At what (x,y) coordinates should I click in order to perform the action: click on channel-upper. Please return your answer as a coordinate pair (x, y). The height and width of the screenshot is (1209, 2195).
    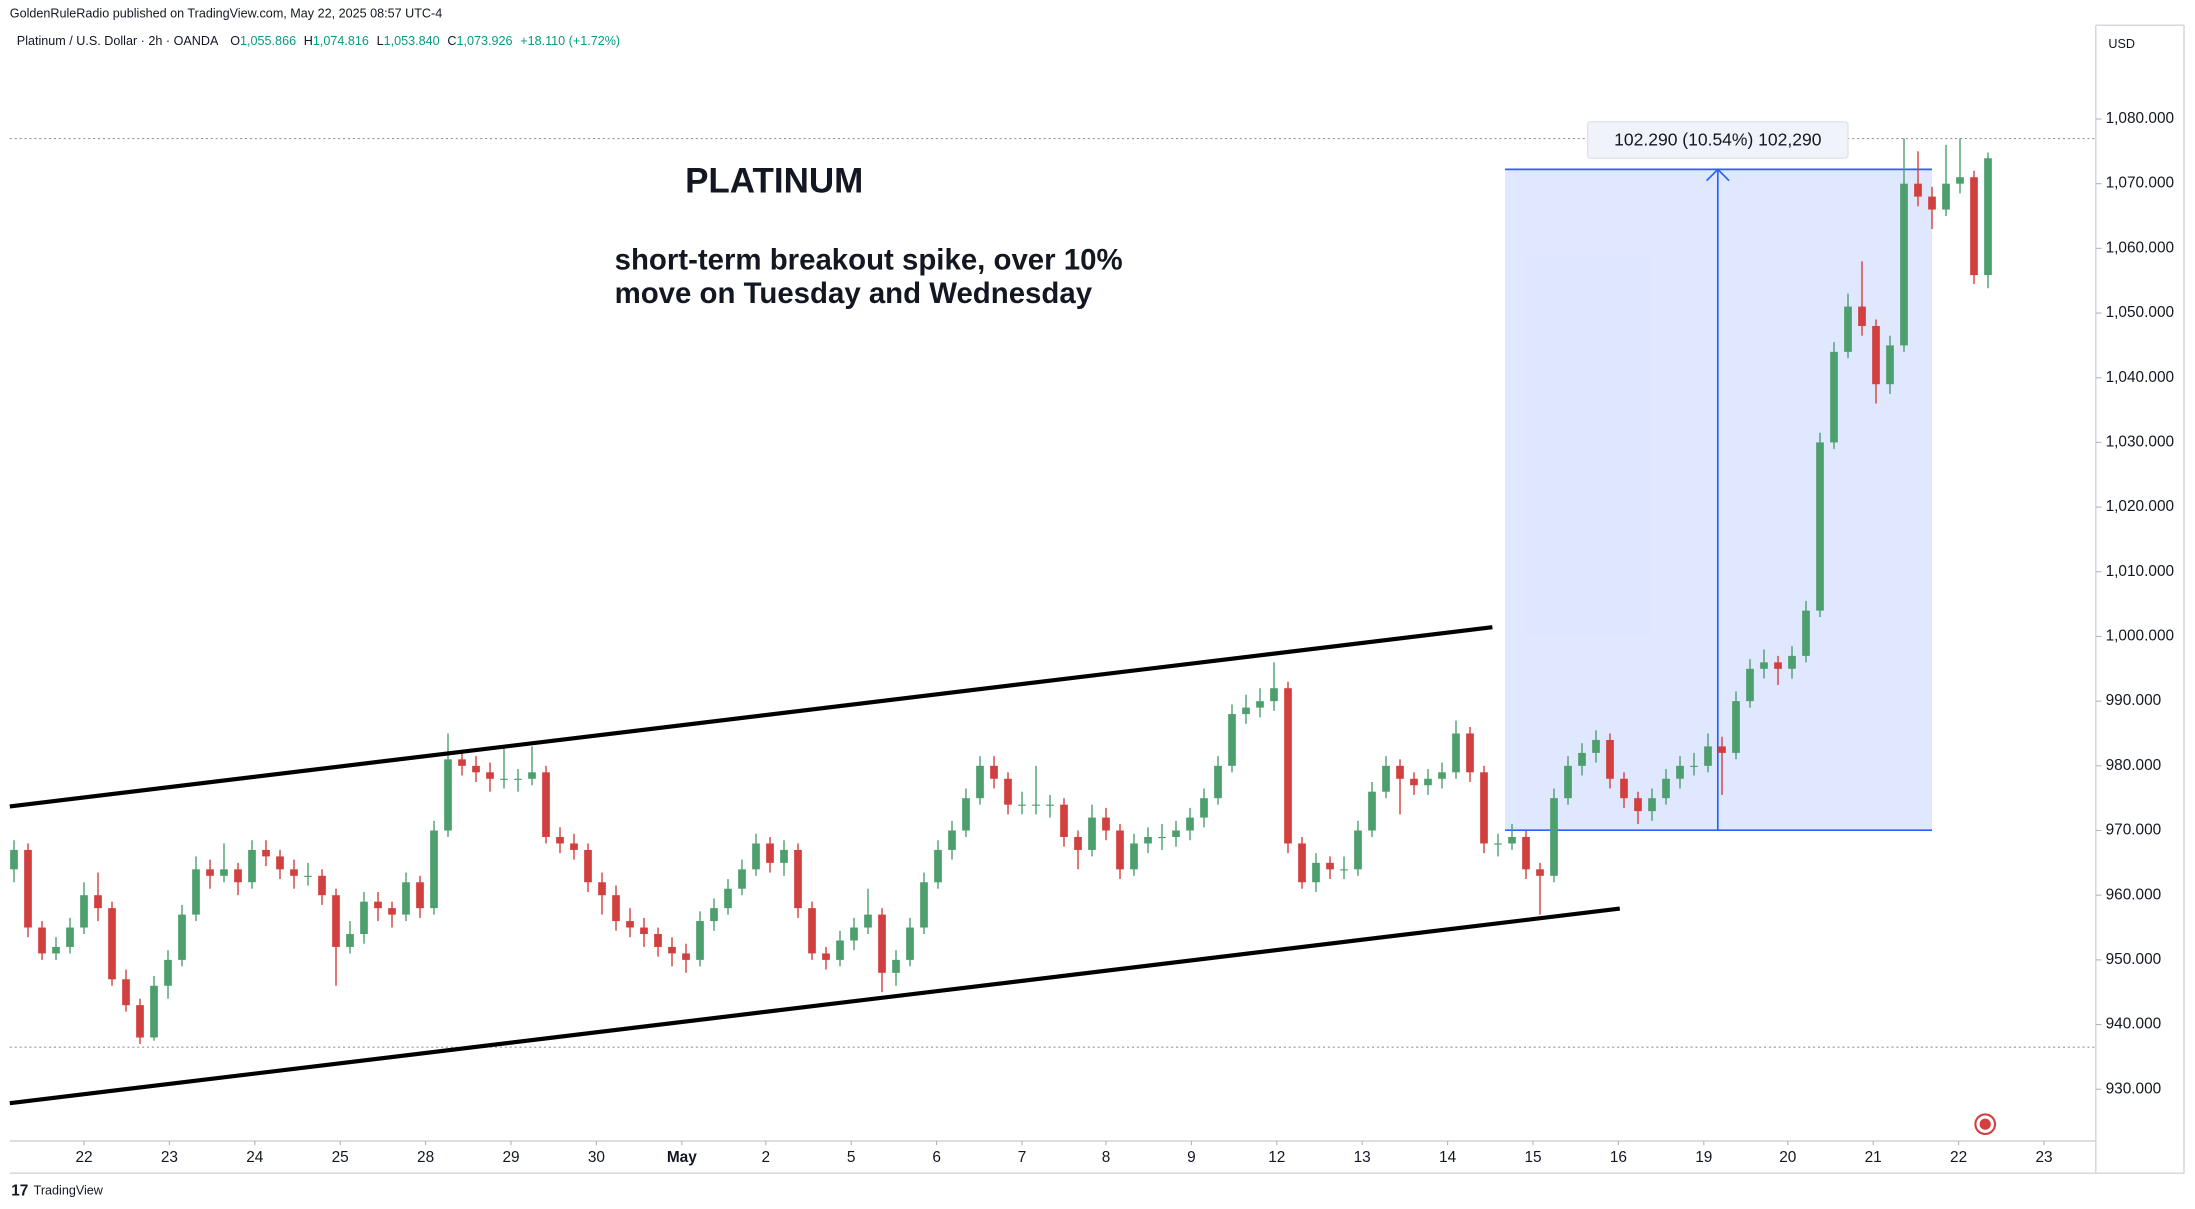
    Looking at the image, I should click on (751, 717).